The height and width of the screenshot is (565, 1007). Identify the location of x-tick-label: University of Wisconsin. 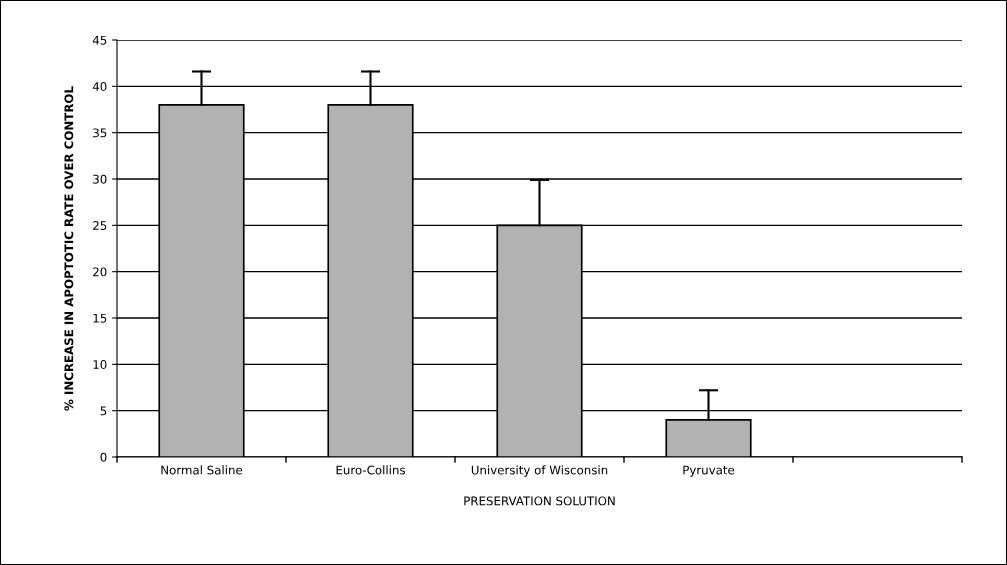
(539, 471).